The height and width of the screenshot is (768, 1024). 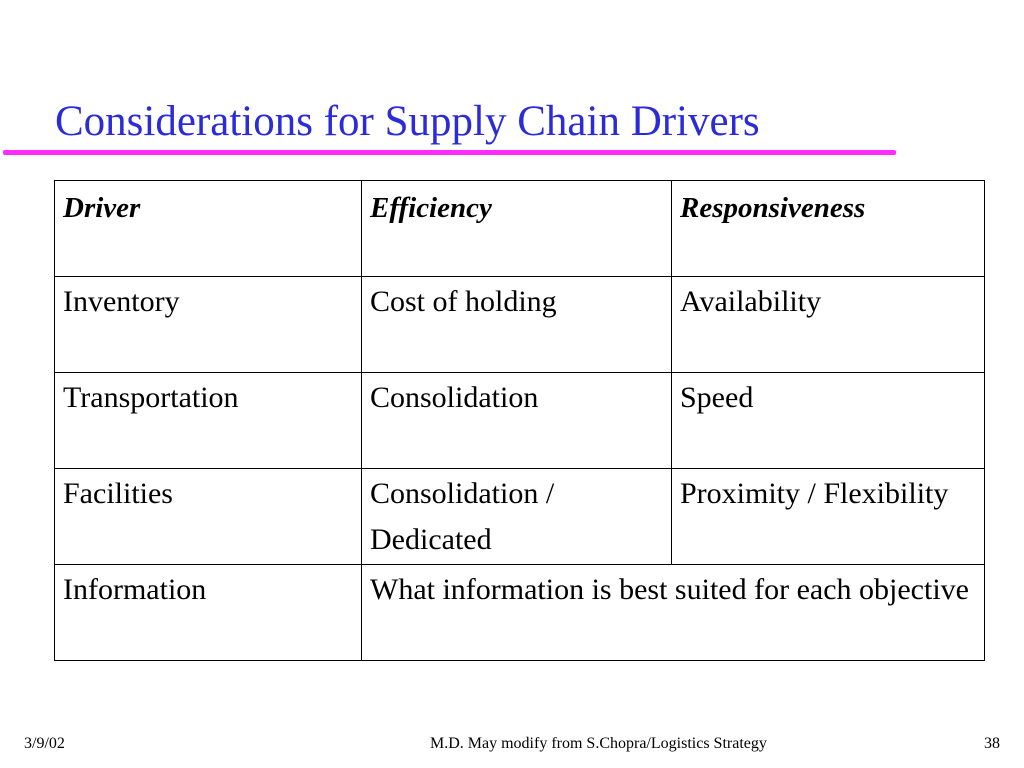 I want to click on table-row: Inventory Cost of holding Availability, so click(x=519, y=324).